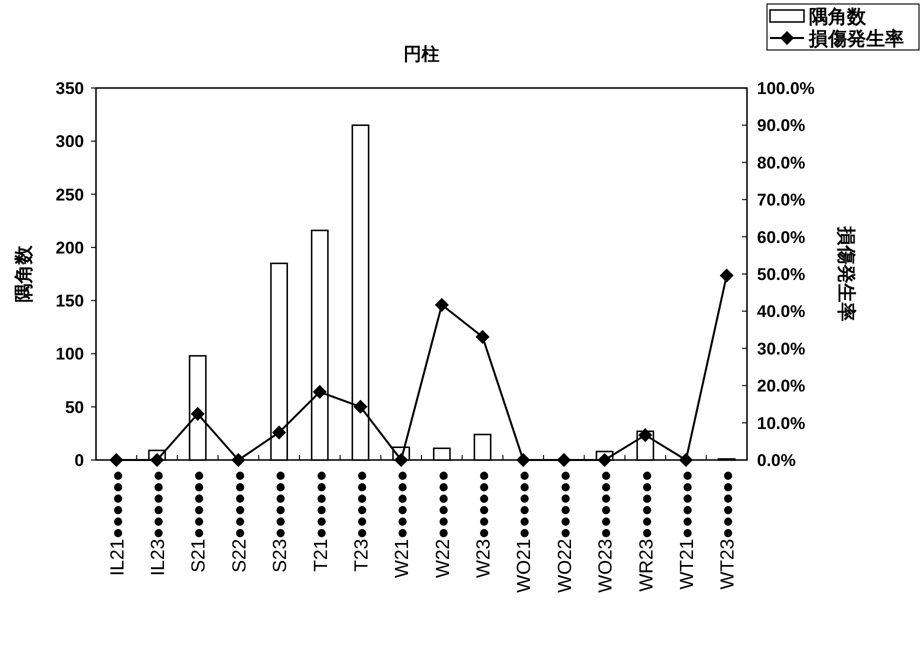  I want to click on y-tick-label: 0, so click(79, 460).